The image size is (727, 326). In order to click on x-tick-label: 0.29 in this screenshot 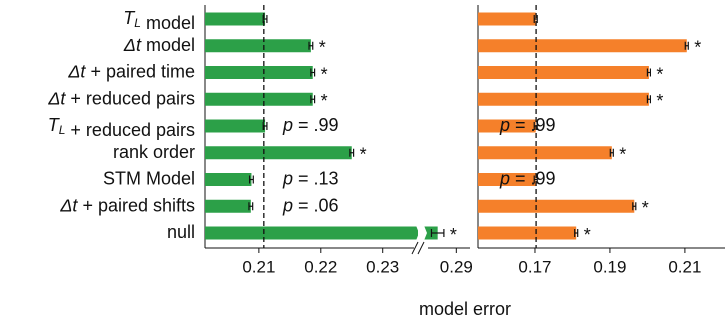, I will do `click(456, 266)`.